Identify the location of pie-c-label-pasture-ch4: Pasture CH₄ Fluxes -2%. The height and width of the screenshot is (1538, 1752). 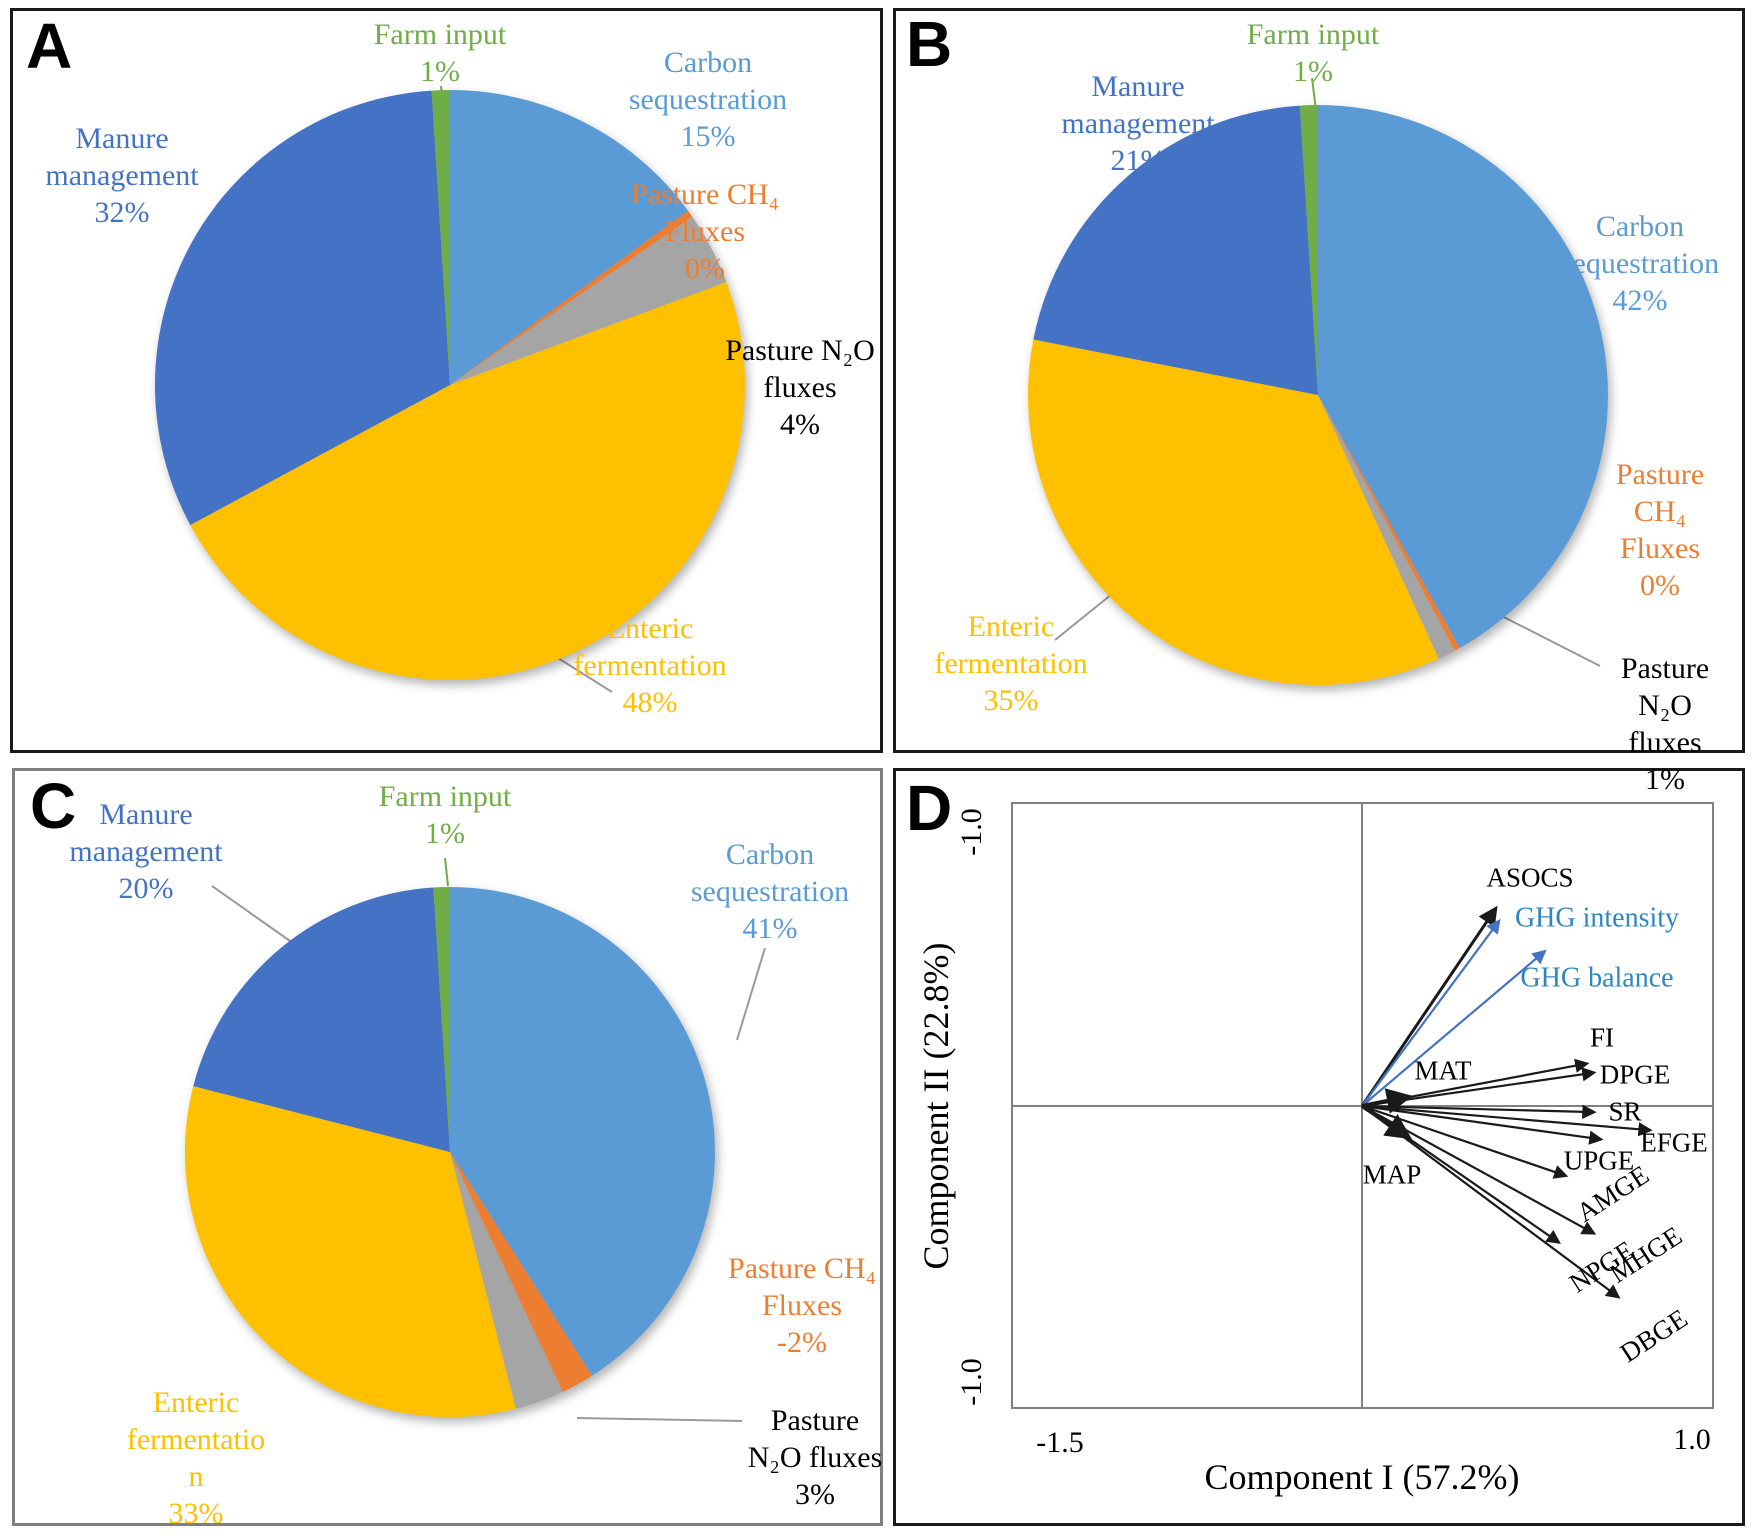
(802, 1305).